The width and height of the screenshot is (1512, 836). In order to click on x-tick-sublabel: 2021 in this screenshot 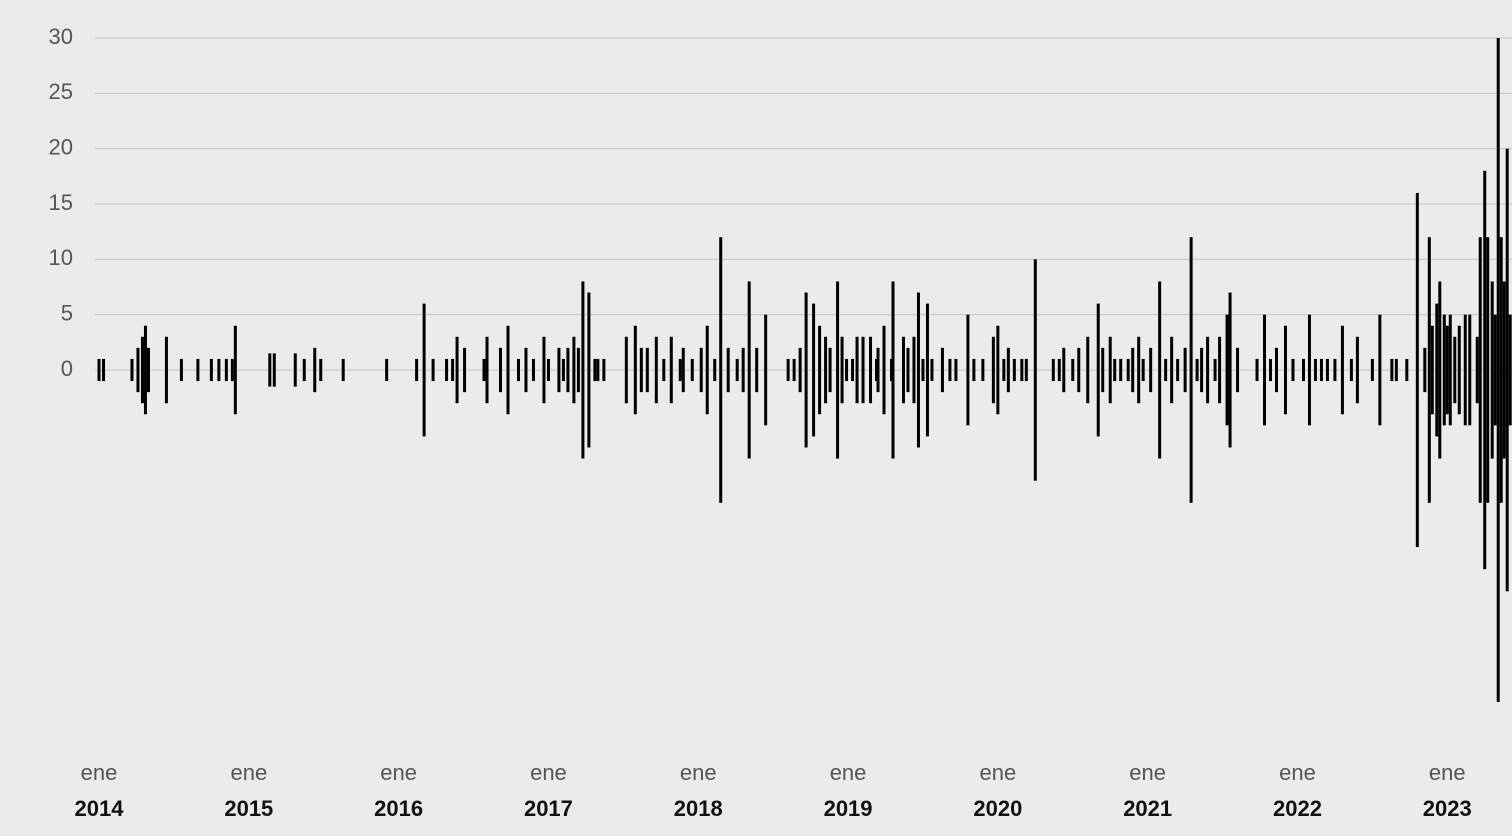, I will do `click(1147, 808)`.